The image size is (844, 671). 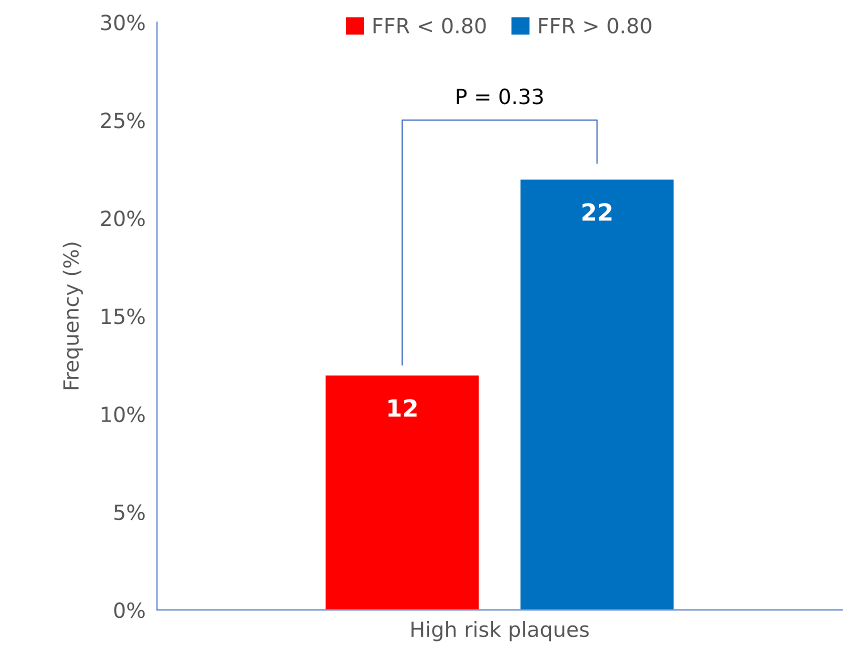 I want to click on y-tick-label: 5%, so click(x=129, y=512).